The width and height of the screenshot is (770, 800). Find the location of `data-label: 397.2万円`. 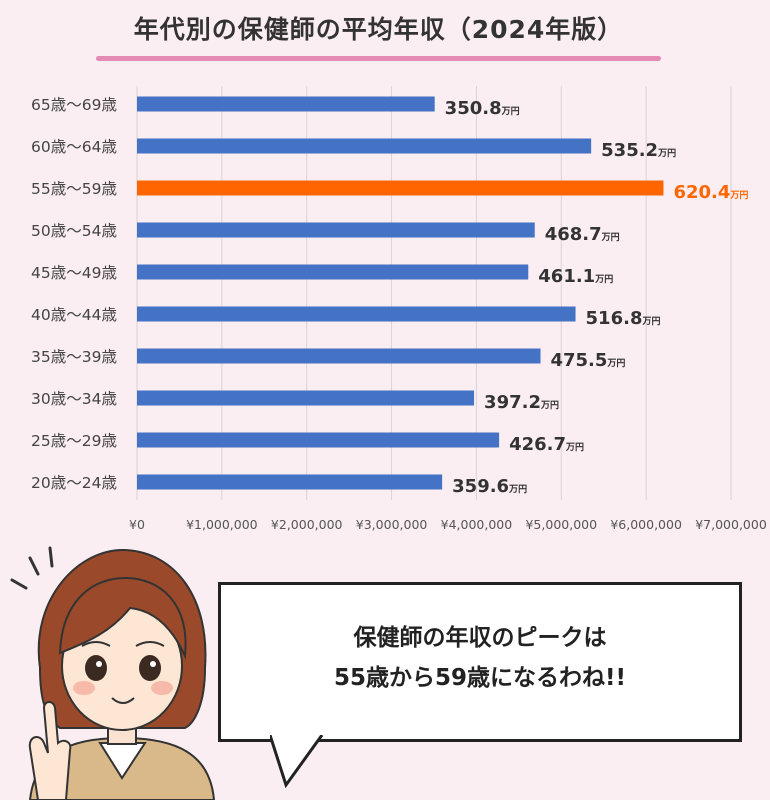

data-label: 397.2万円 is located at coordinates (521, 402).